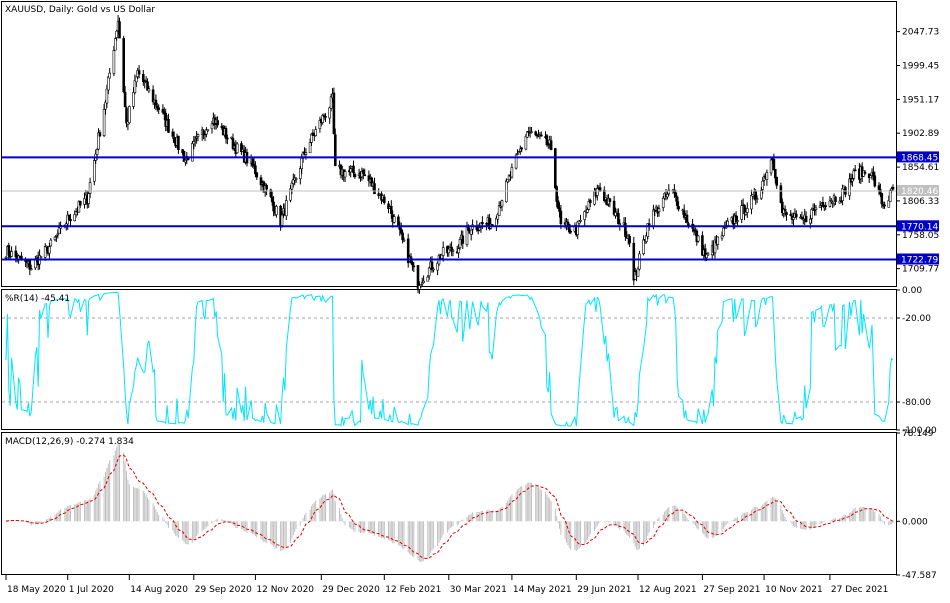  I want to click on price-tick-label: 1758.05, so click(920, 236).